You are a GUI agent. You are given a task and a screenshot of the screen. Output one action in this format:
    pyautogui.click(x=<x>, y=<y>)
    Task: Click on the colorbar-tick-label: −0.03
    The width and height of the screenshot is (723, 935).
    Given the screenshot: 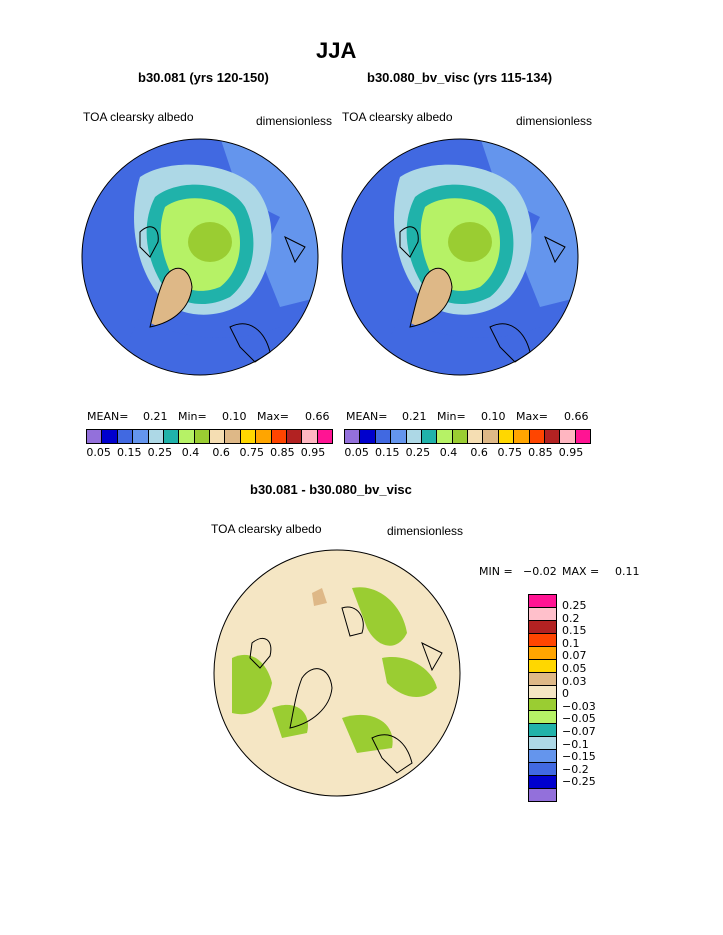 What is the action you would take?
    pyautogui.click(x=579, y=706)
    